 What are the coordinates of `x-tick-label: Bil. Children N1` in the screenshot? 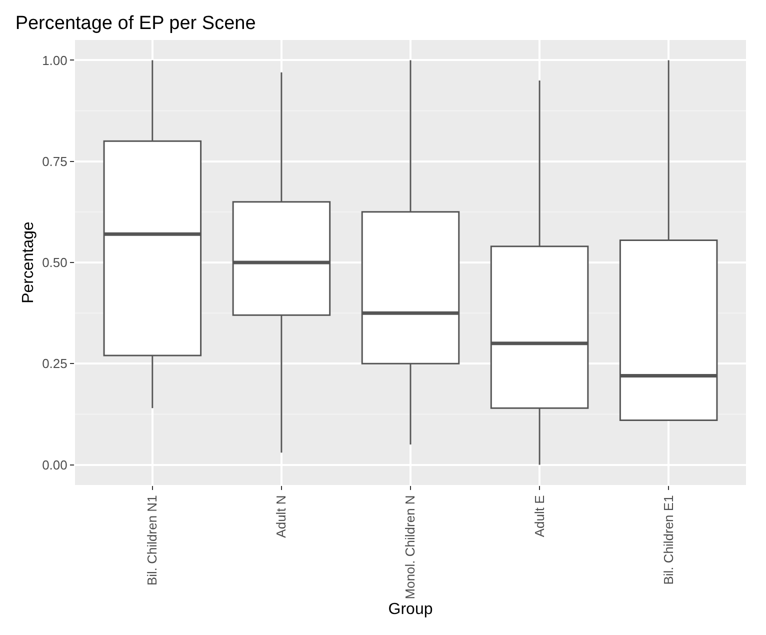 It's located at (152, 540).